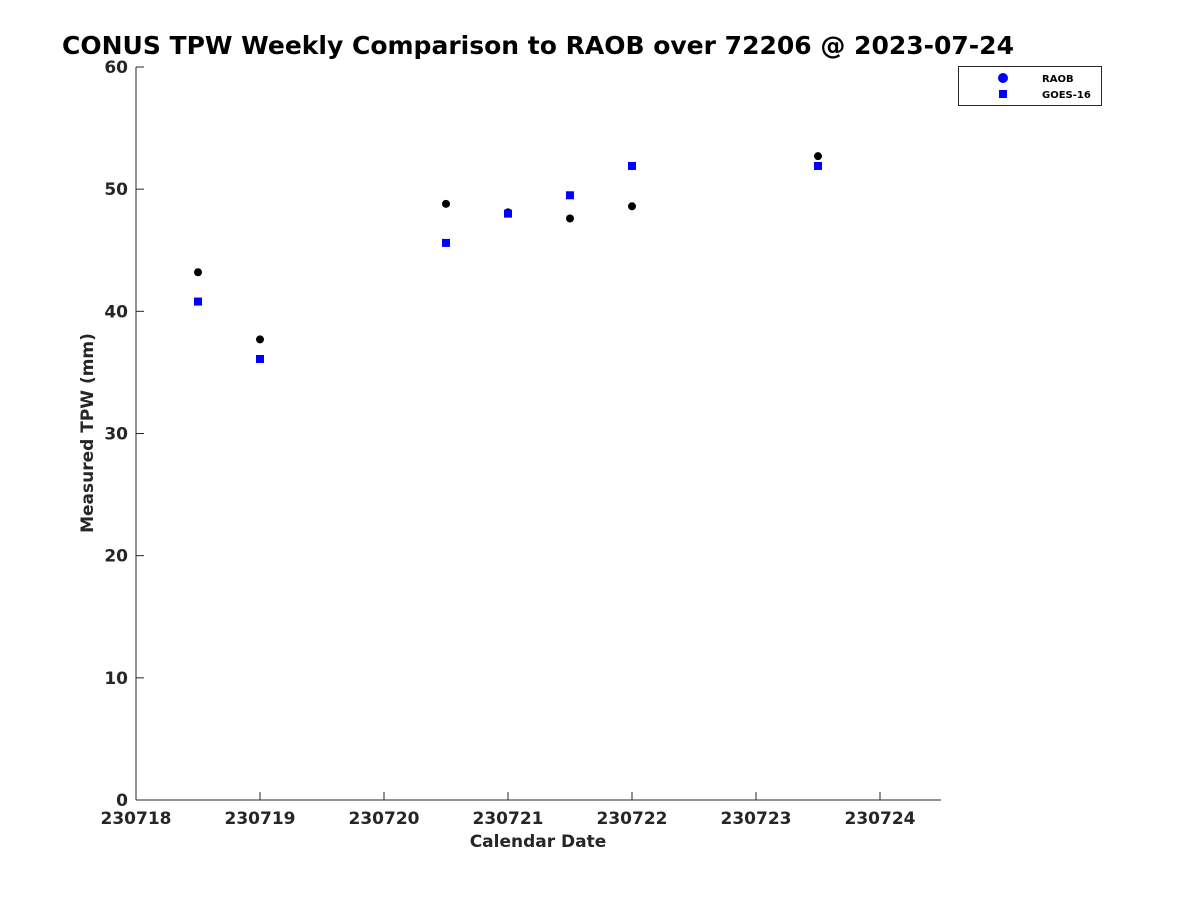 The image size is (1200, 900). What do you see at coordinates (116, 68) in the screenshot?
I see `y-tick-label: 60` at bounding box center [116, 68].